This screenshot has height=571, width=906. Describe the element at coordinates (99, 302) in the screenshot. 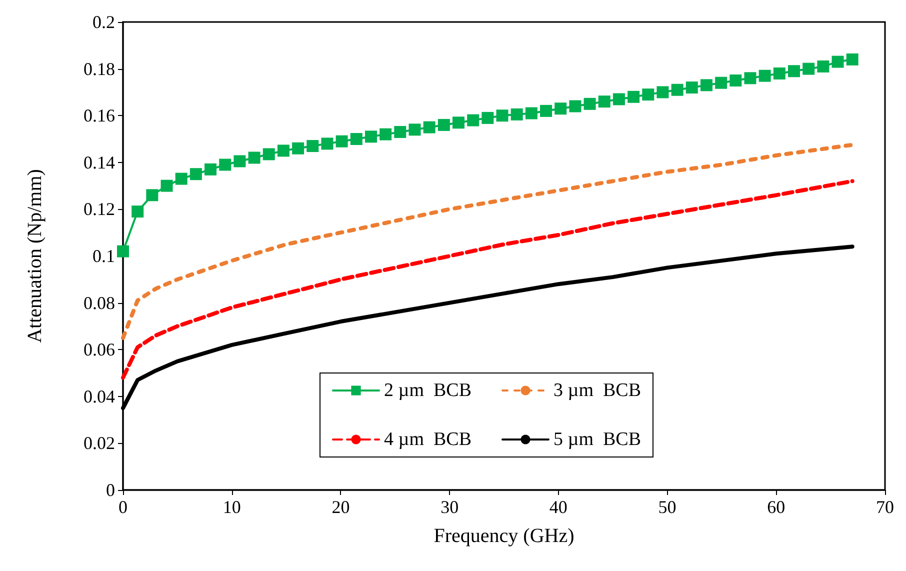

I see `y-tick-label: 0.08` at that location.